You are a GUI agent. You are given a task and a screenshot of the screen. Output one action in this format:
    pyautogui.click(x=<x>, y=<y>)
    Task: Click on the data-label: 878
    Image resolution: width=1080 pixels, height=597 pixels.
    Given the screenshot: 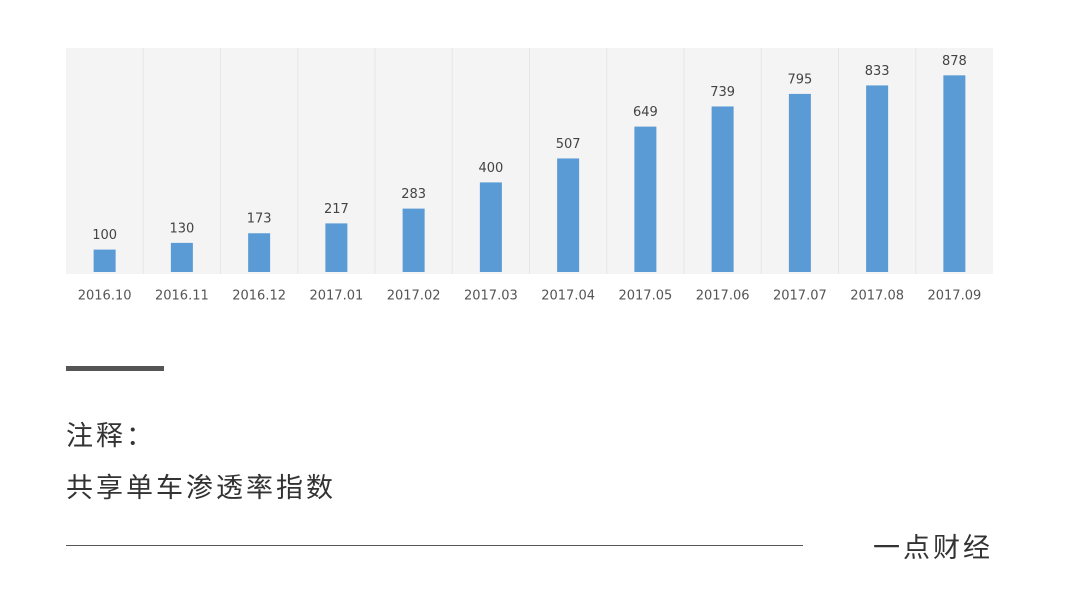 What is the action you would take?
    pyautogui.click(x=954, y=61)
    